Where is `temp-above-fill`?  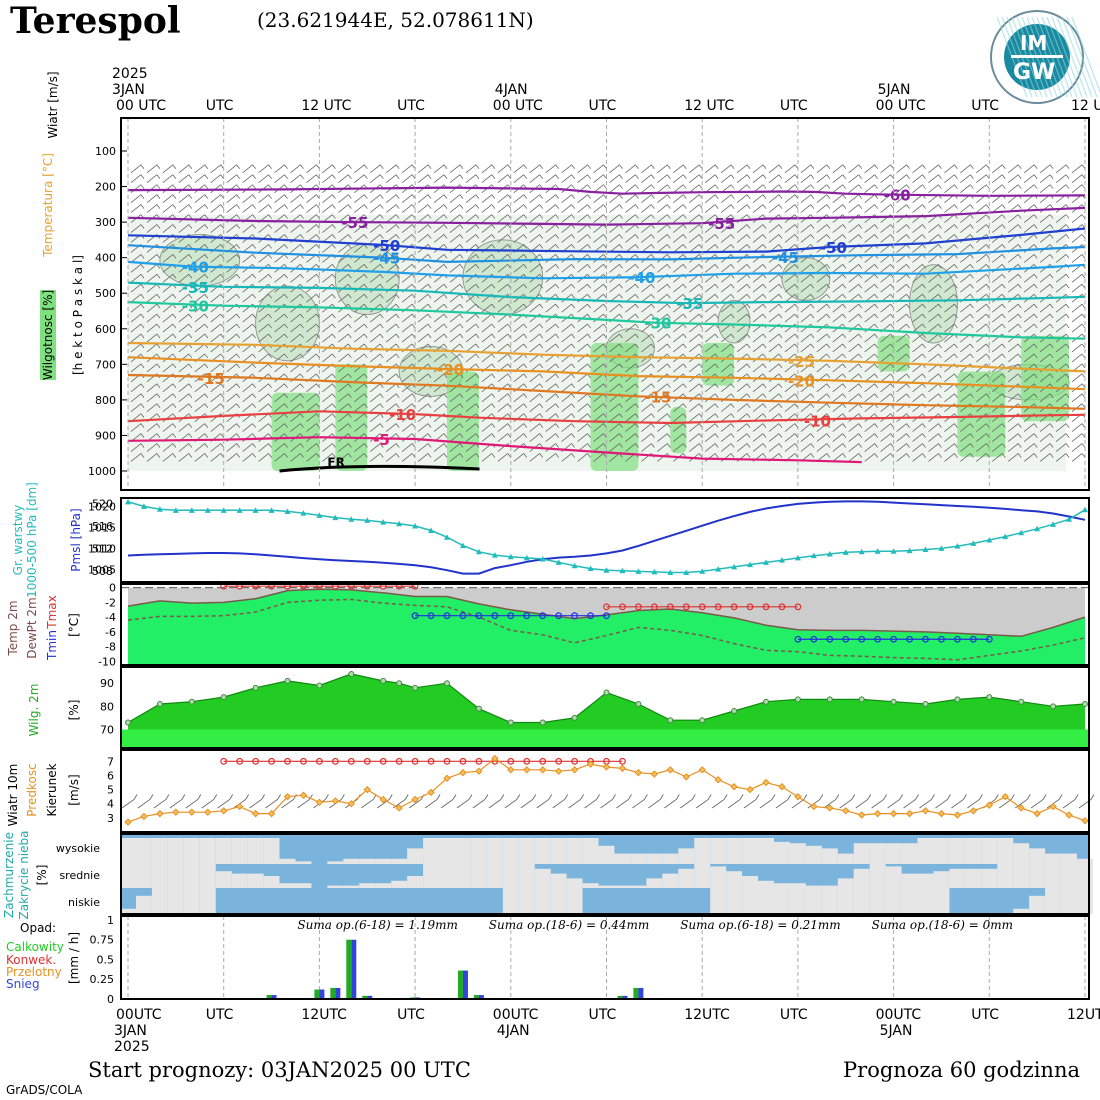 temp-above-fill is located at coordinates (606, 612).